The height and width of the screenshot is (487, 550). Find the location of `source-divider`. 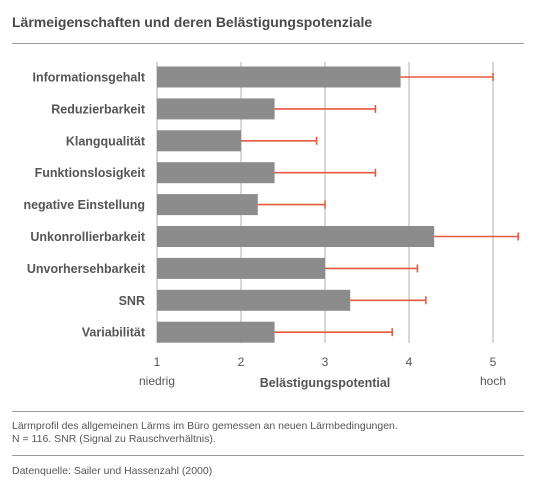

source-divider is located at coordinates (268, 455).